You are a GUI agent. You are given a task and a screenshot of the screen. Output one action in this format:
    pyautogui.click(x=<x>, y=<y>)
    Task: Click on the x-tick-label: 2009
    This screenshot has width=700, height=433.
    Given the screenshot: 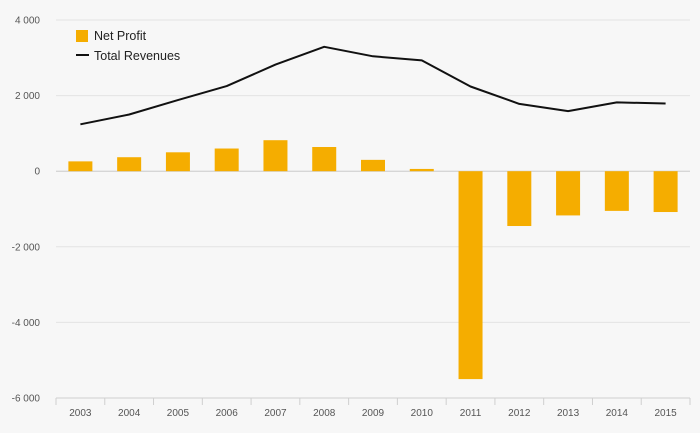 What is the action you would take?
    pyautogui.click(x=373, y=413)
    